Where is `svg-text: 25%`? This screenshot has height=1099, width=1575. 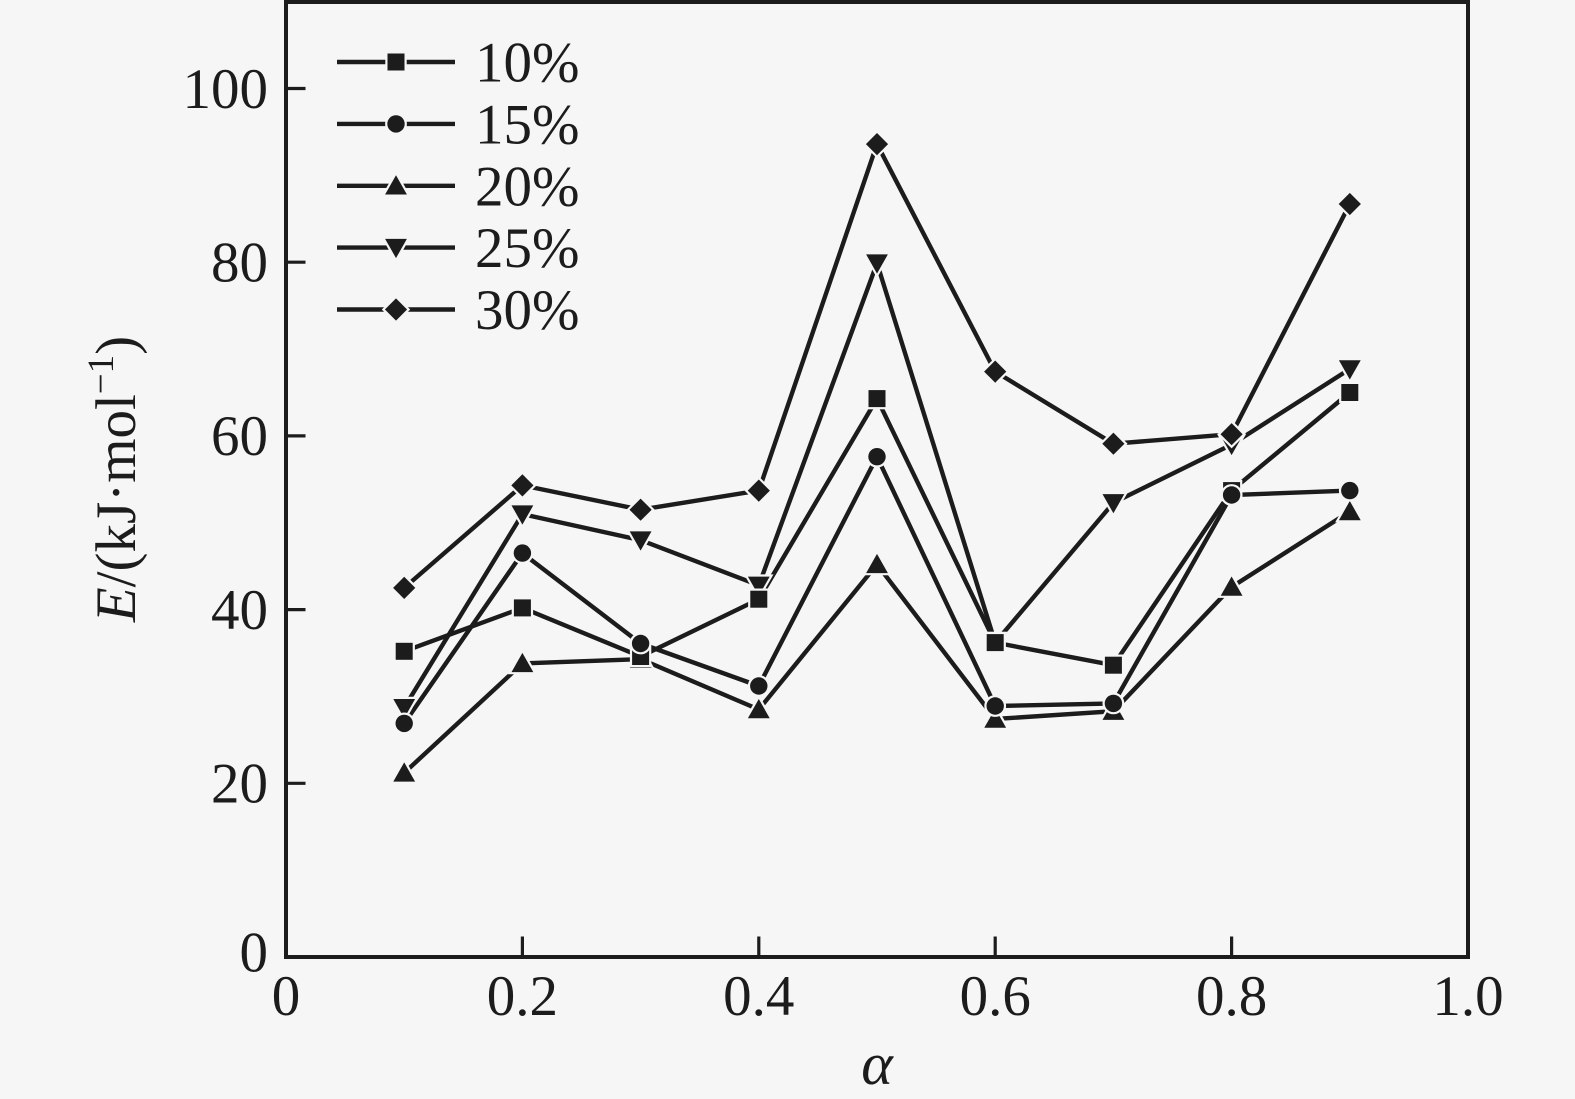 svg-text: 25% is located at coordinates (527, 248).